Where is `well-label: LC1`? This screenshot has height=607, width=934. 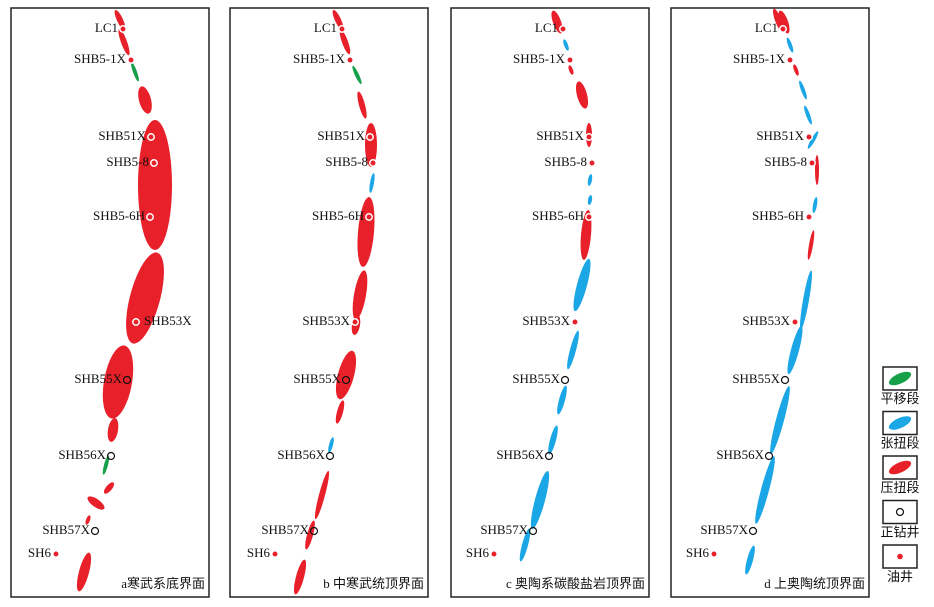 well-label: LC1 is located at coordinates (546, 27).